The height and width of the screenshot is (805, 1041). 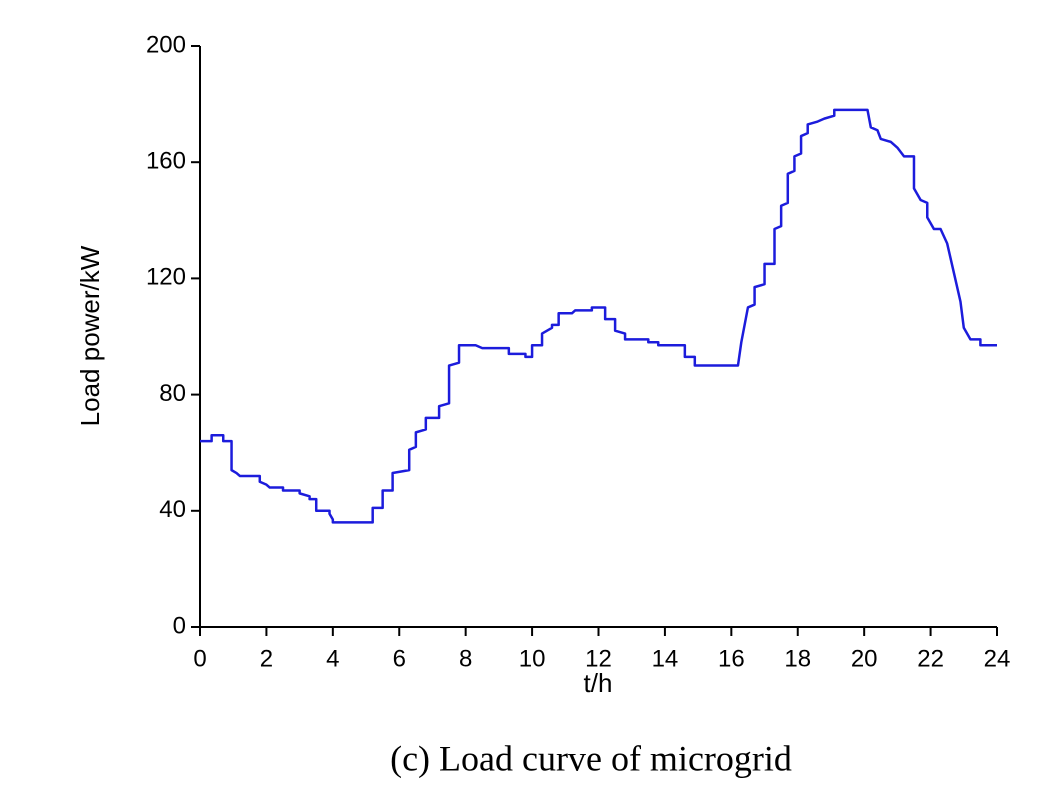 What do you see at coordinates (90, 335) in the screenshot?
I see `y-axis-label: Load power/kW` at bounding box center [90, 335].